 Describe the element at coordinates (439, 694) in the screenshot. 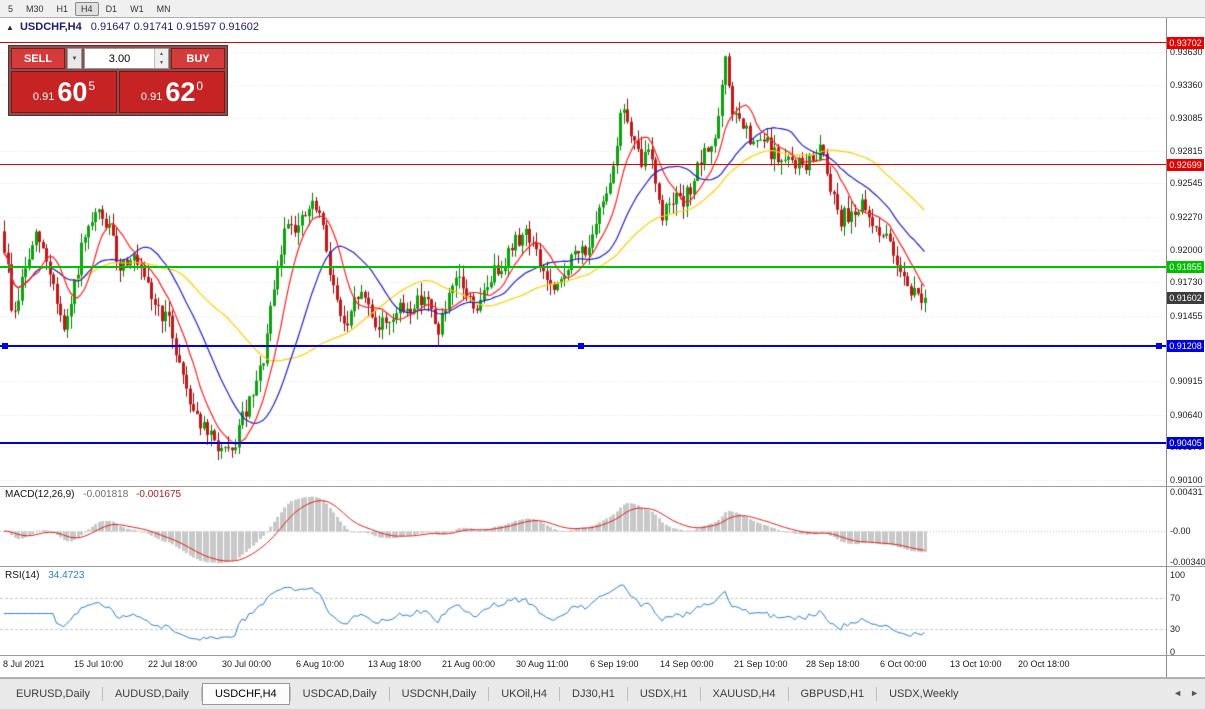

I see `chart-tab-usdcnh-daily: USDCNH,Daily` at that location.